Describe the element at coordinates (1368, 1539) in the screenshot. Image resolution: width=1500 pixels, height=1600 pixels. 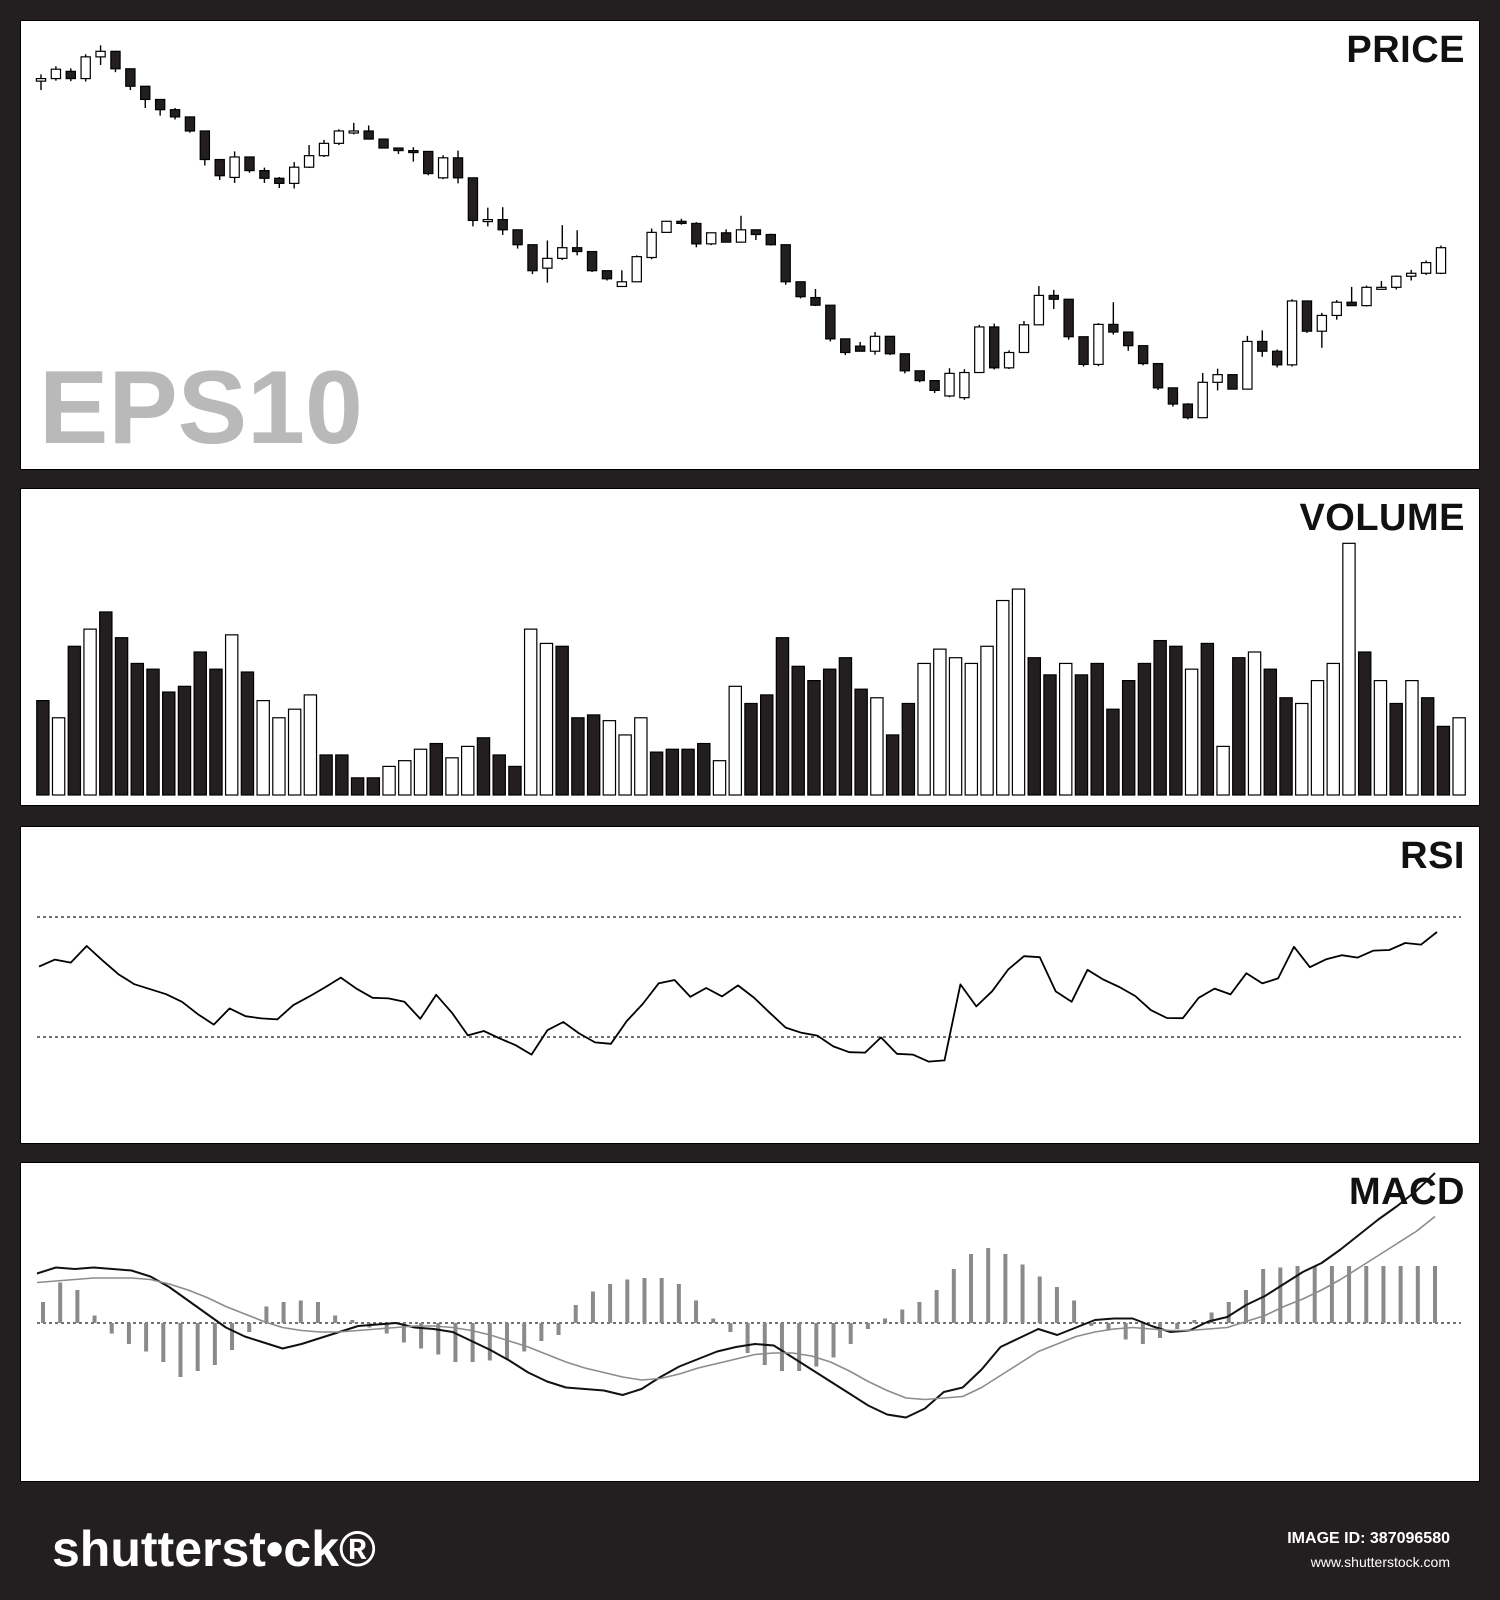
I see `image-id-line: IMAGE ID: 387096580` at that location.